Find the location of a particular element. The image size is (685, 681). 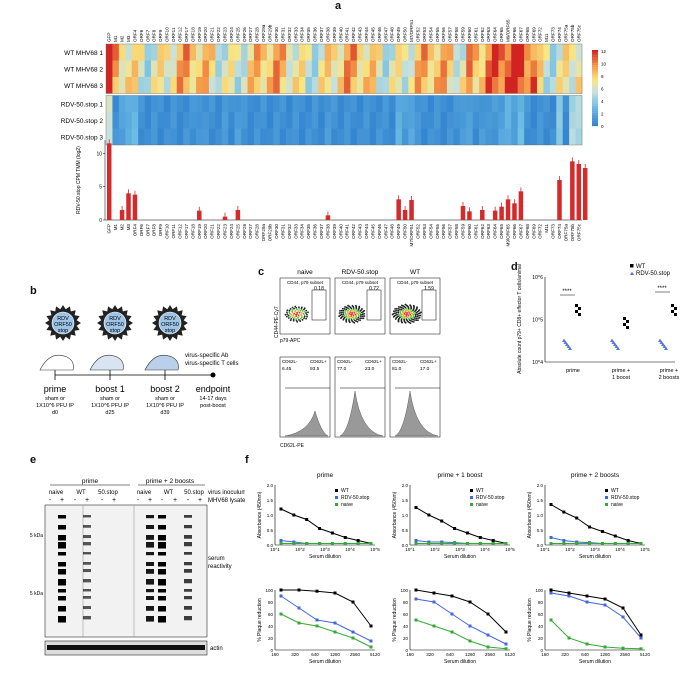

histogram-peak is located at coordinates (361, 413).